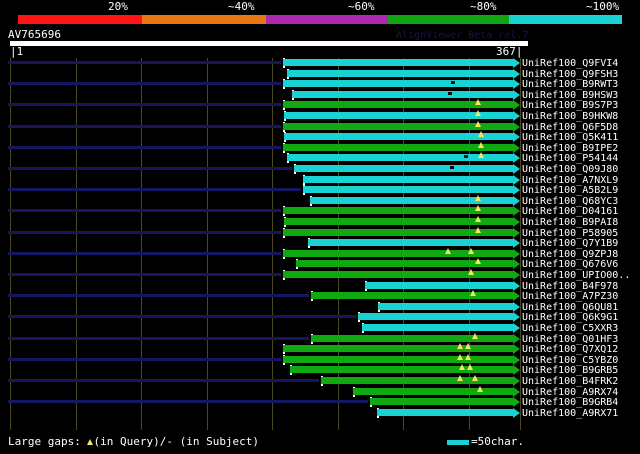 Image resolution: width=640 pixels, height=454 pixels. What do you see at coordinates (570, 169) in the screenshot?
I see `hit-label: UniRef100_Q09J80` at bounding box center [570, 169].